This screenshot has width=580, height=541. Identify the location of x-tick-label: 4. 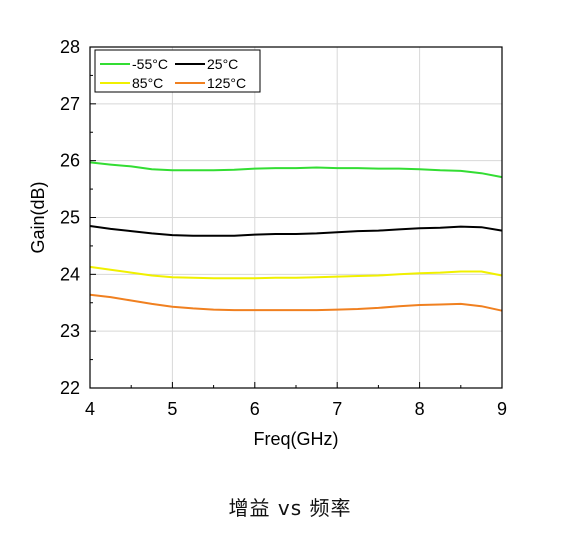
(90, 409).